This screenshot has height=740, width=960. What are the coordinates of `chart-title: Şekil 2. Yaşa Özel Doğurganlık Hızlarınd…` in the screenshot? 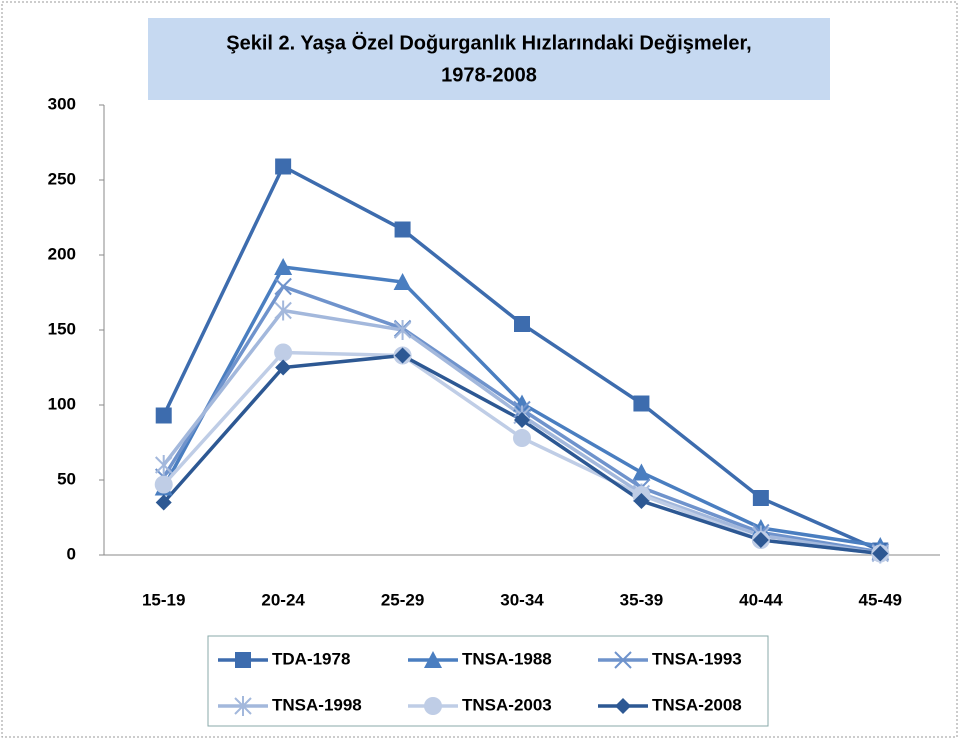 It's located at (488, 42).